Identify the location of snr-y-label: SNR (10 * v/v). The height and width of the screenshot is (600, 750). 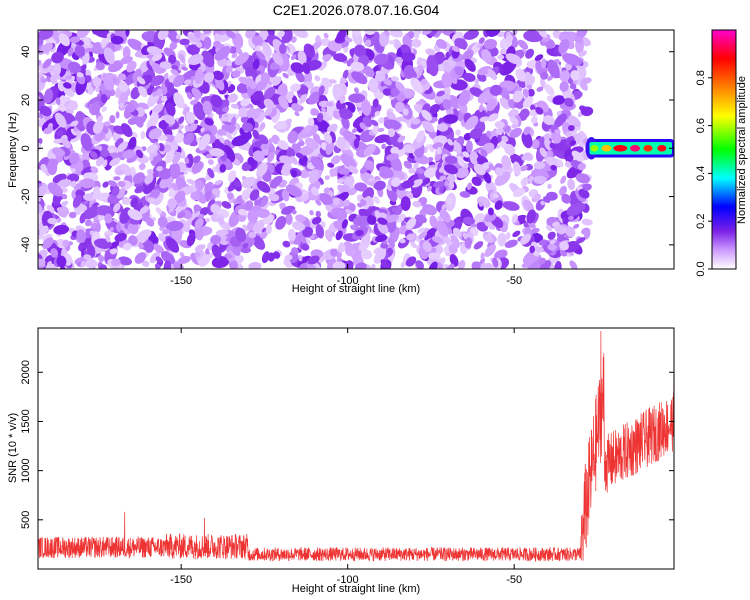
(13, 448).